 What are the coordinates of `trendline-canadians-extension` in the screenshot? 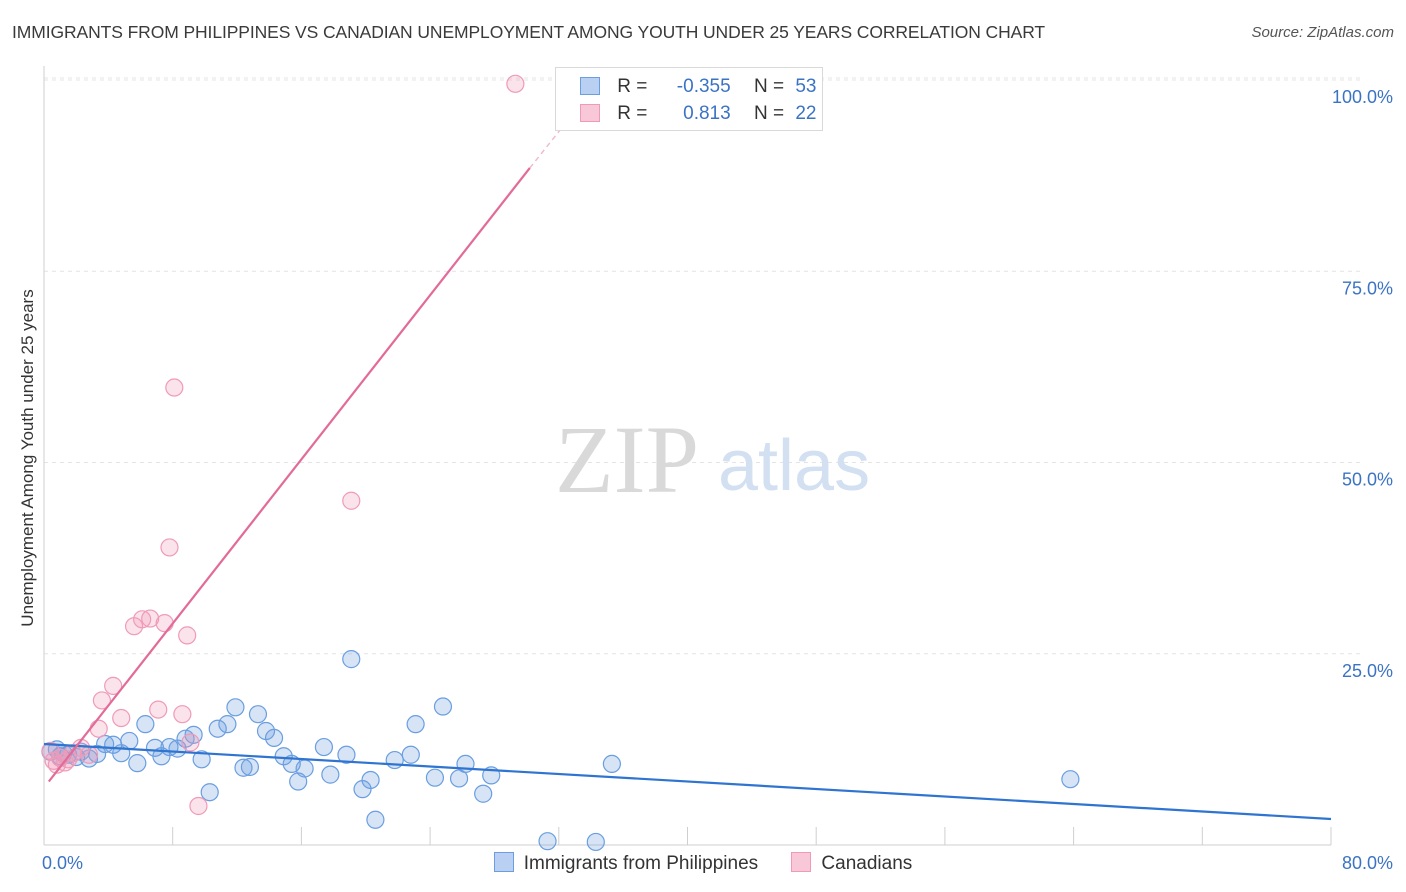 It's located at (559, 131).